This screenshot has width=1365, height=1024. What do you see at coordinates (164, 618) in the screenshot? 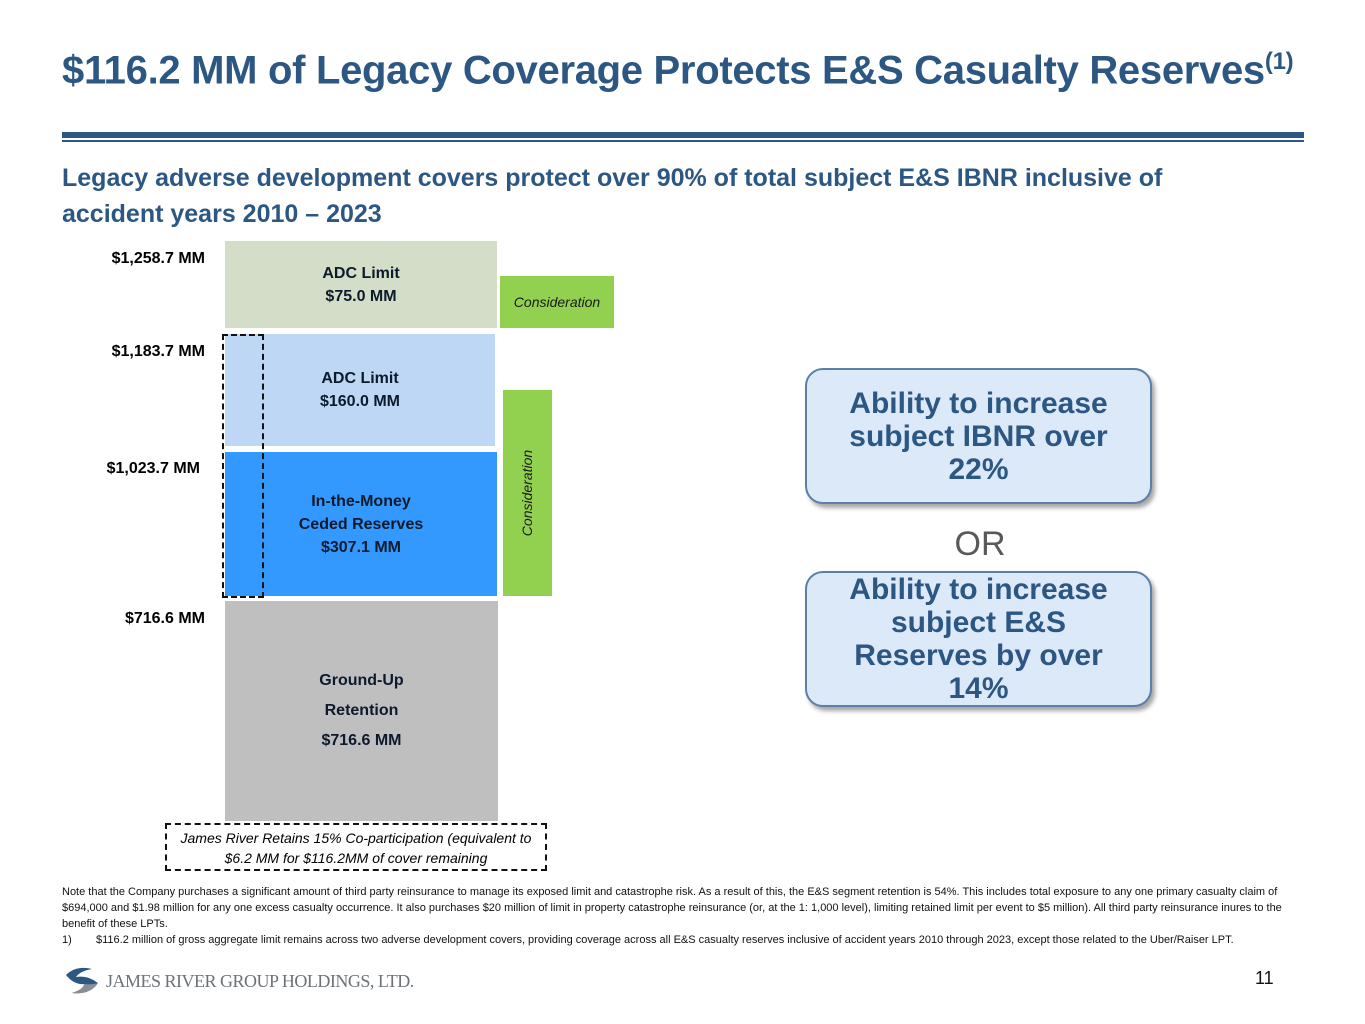
I see `level-label: $716.6 MM` at bounding box center [164, 618].